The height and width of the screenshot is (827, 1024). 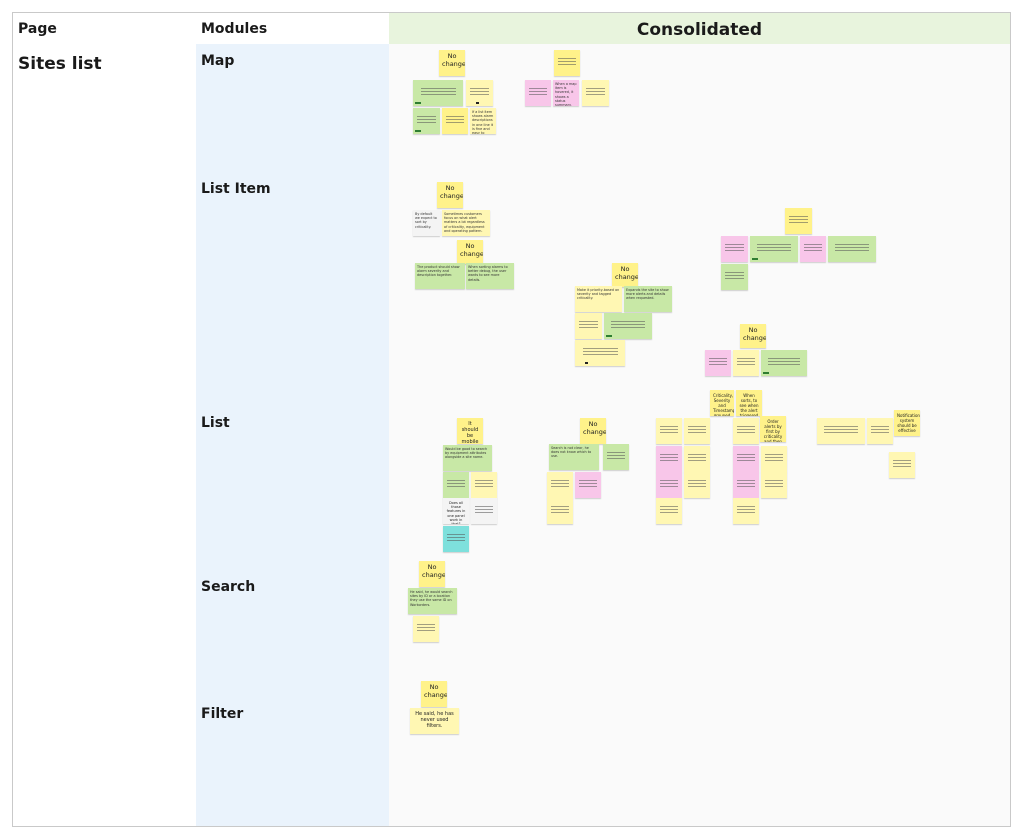 What do you see at coordinates (434, 721) in the screenshot?
I see `sticky-never-used-filters: He said, he has never used filters.` at bounding box center [434, 721].